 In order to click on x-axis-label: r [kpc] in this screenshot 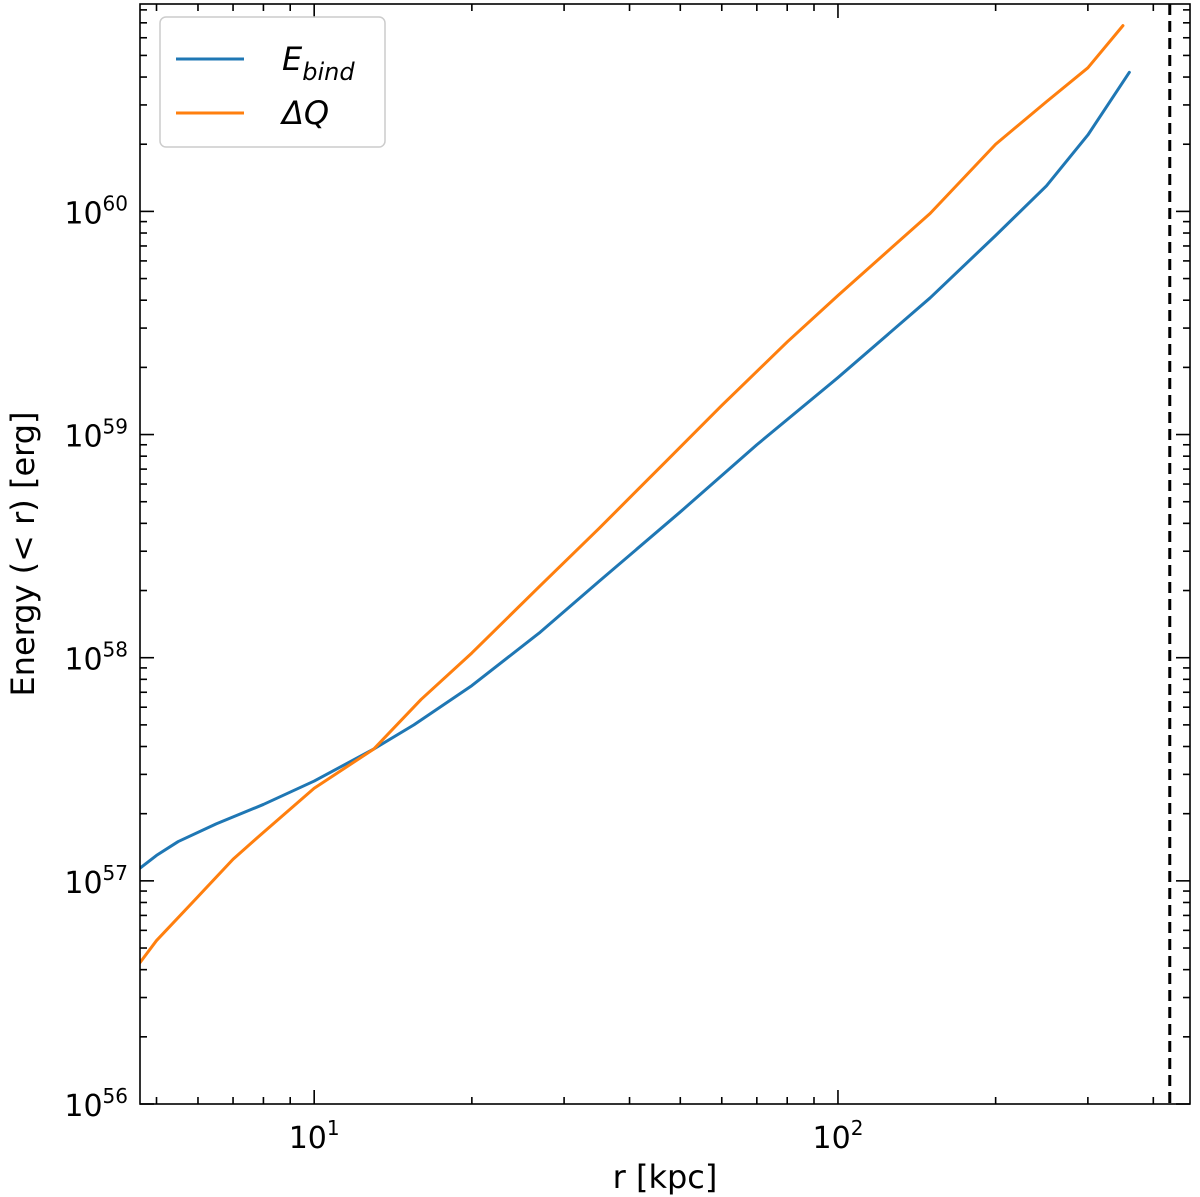, I will do `click(665, 1177)`.